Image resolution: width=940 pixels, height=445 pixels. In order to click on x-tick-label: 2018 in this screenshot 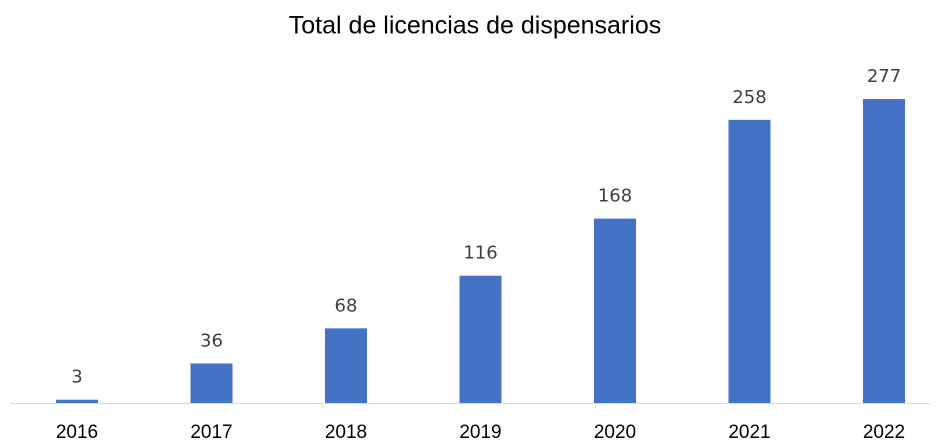, I will do `click(346, 432)`.